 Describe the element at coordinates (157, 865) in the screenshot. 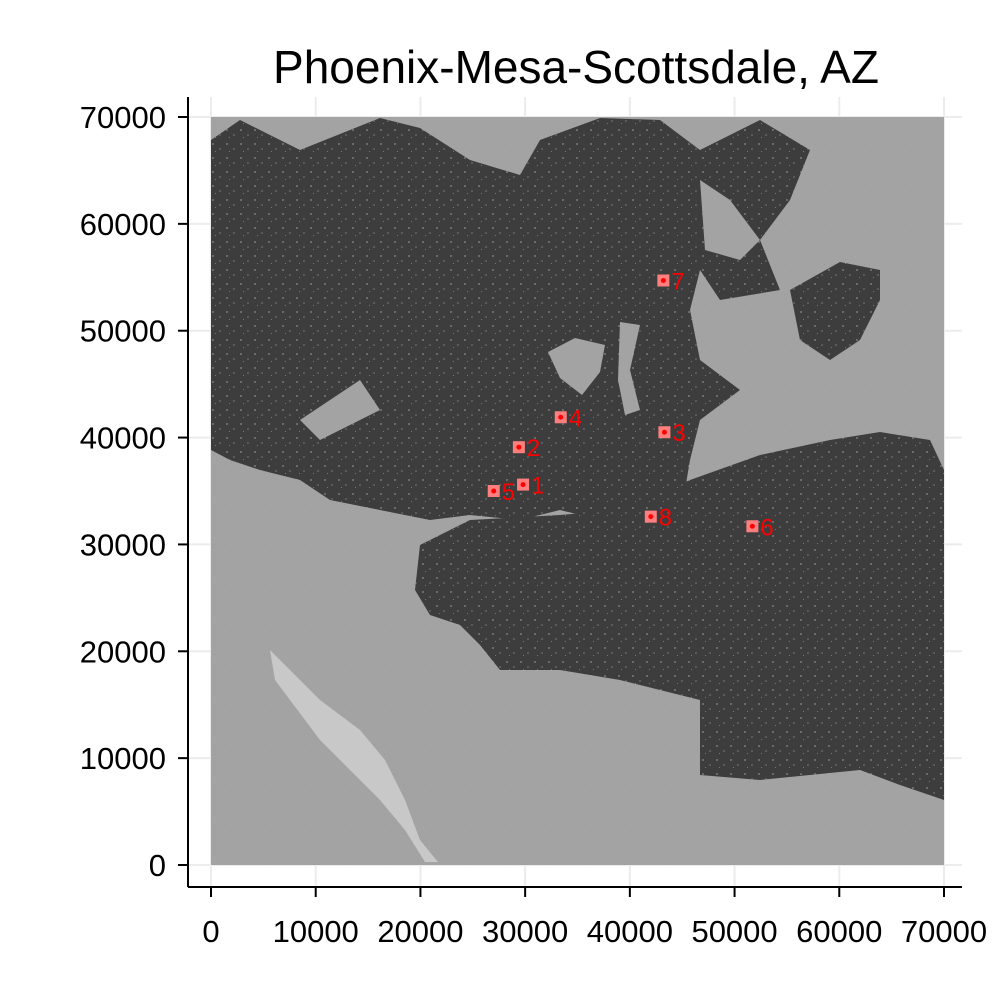

I see `y-tick-label: 0` at that location.